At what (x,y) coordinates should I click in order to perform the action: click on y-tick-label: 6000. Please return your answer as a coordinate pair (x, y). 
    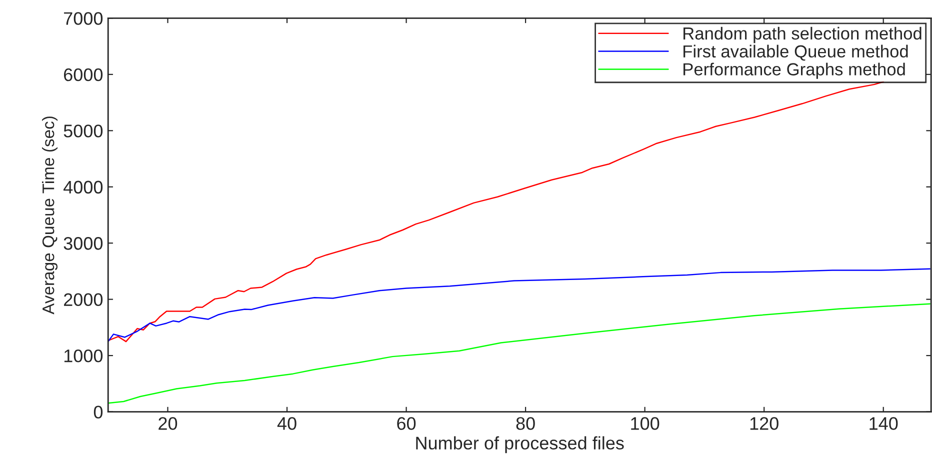
    Looking at the image, I should click on (83, 75).